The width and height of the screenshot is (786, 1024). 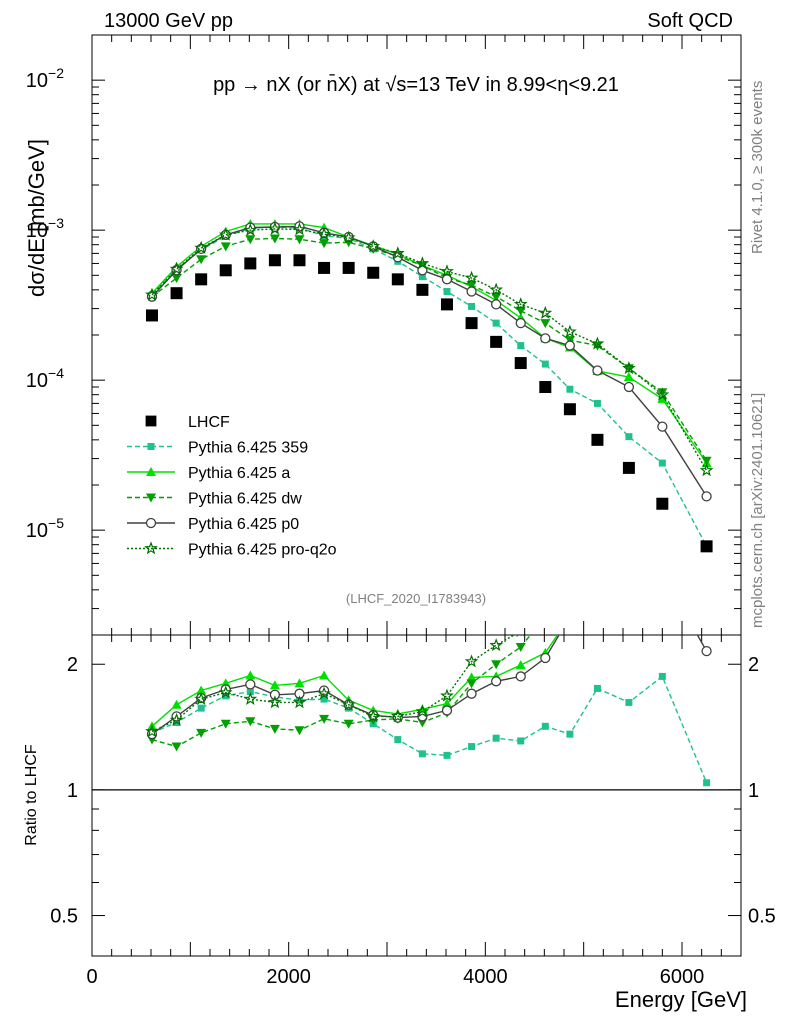 I want to click on legend-item: LHCF, so click(x=187, y=422).